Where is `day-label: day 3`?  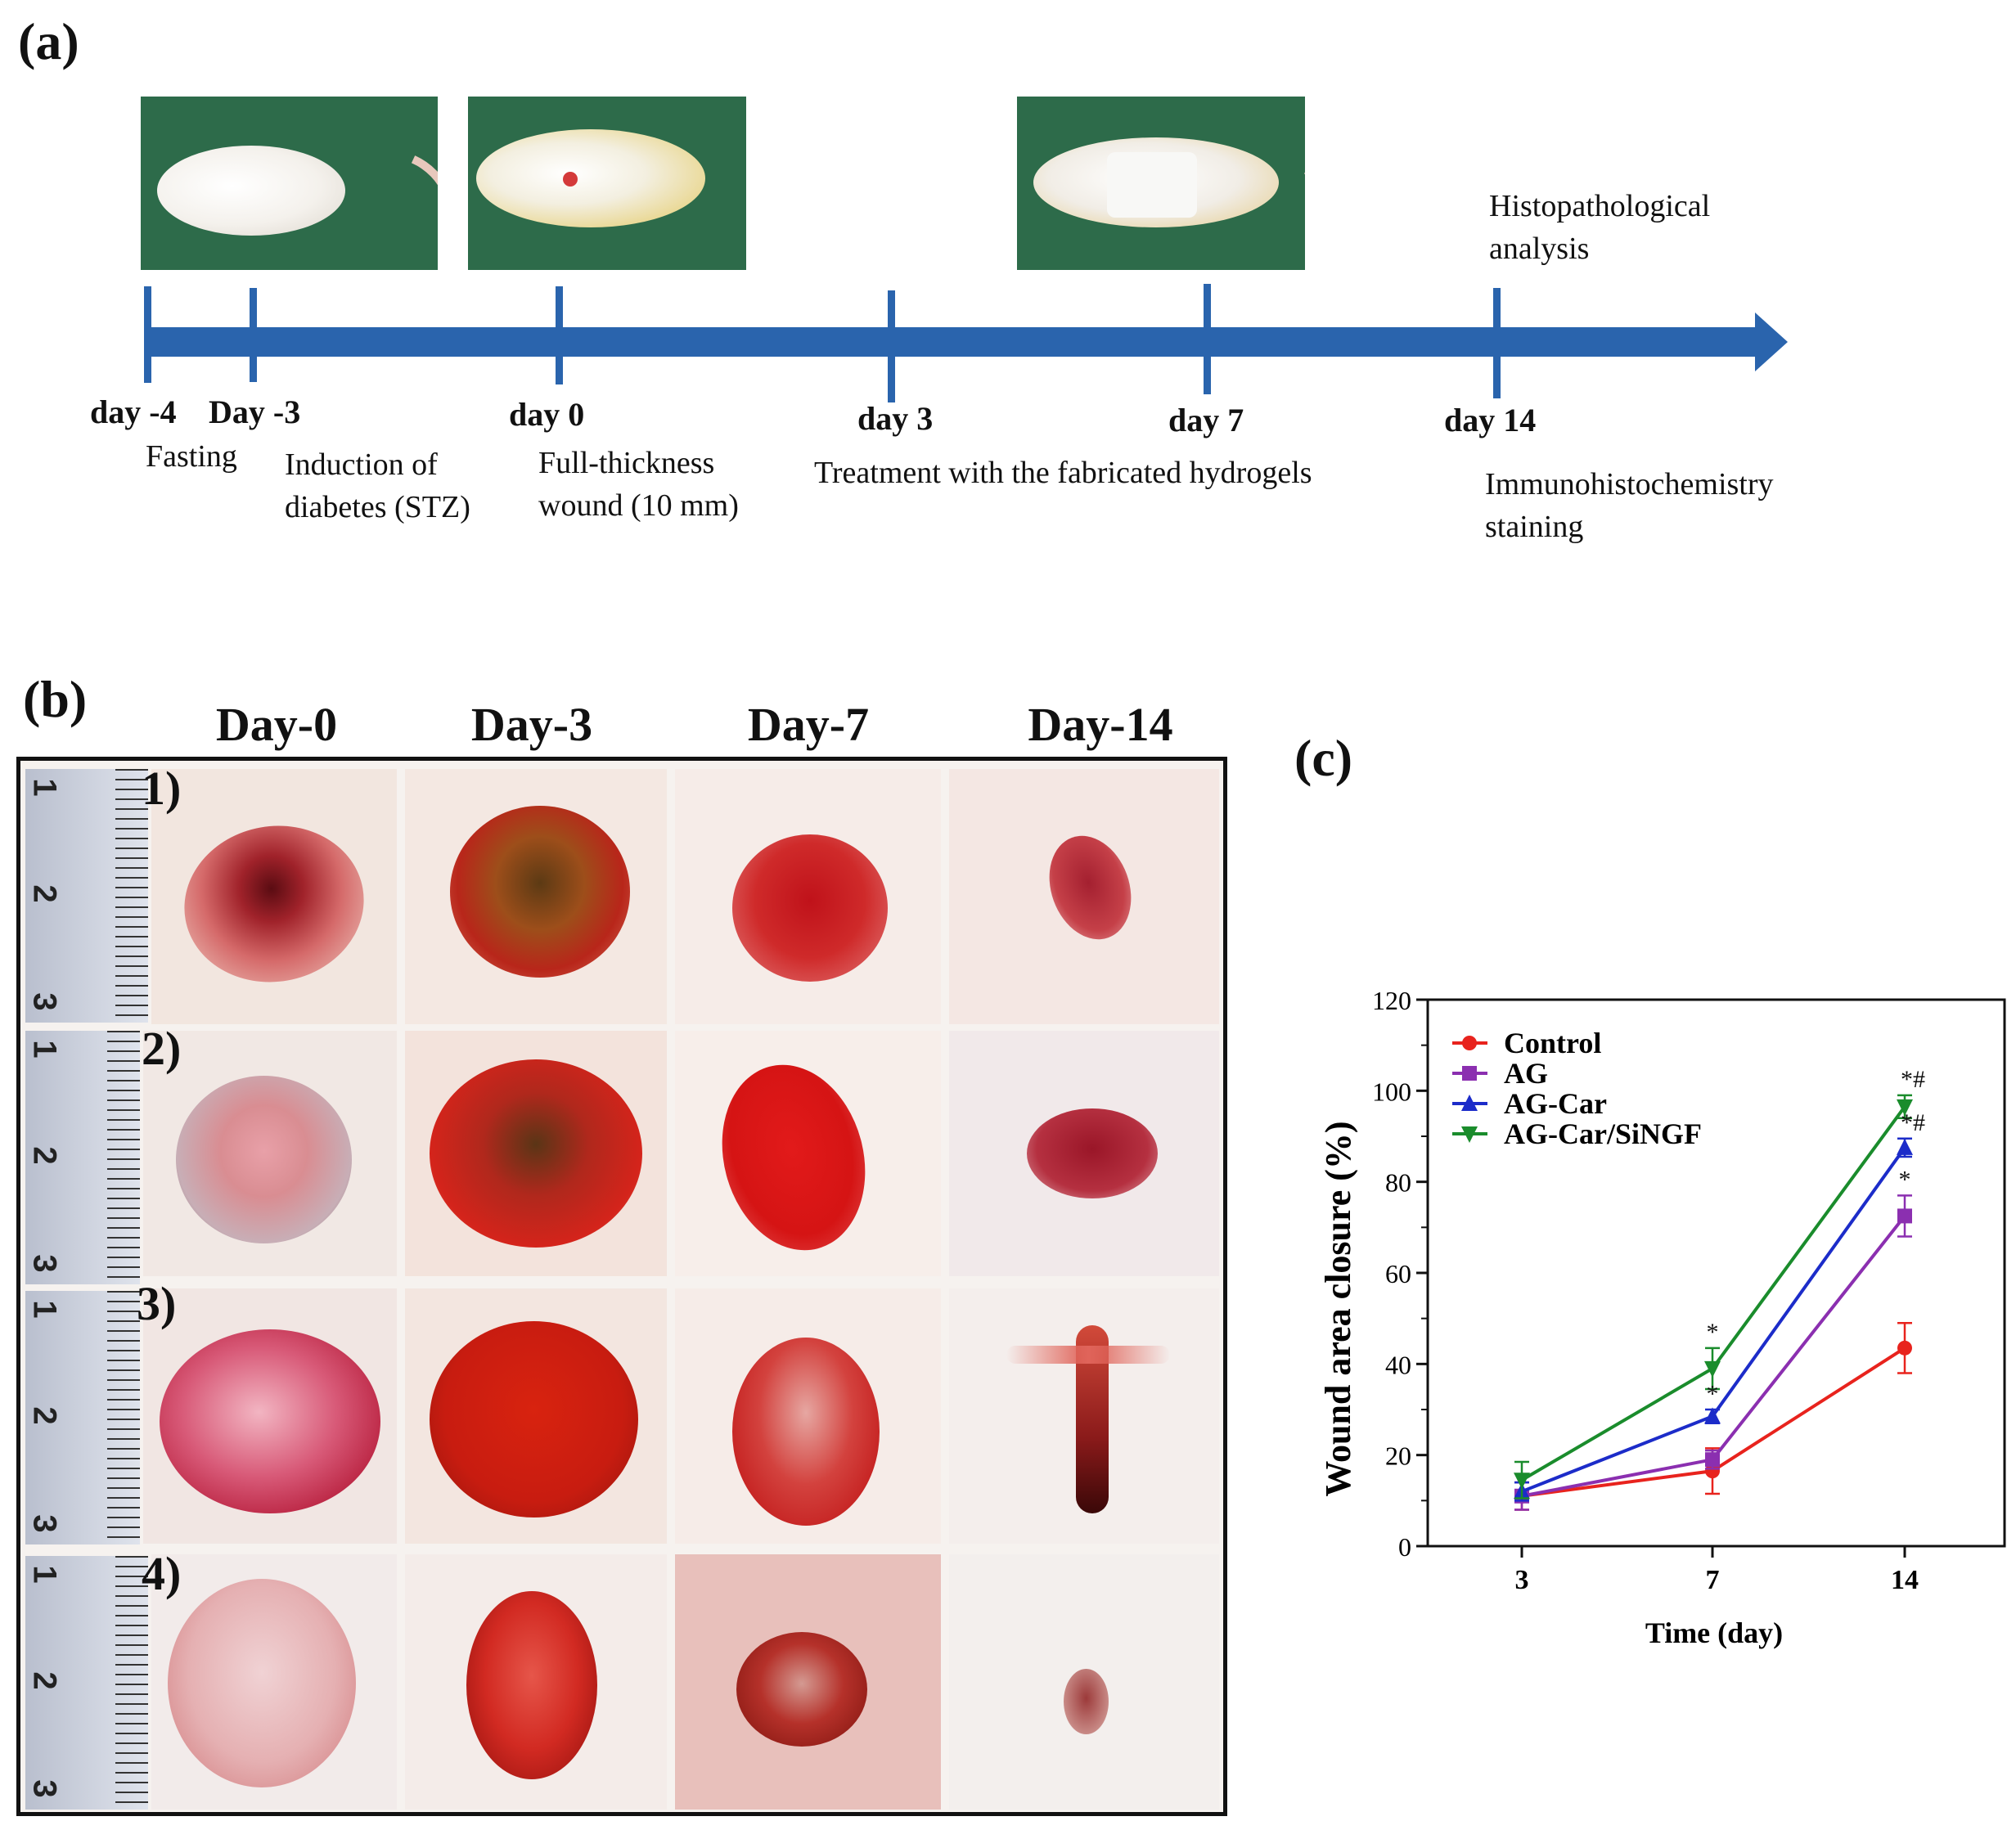
day-label: day 3 is located at coordinates (895, 418).